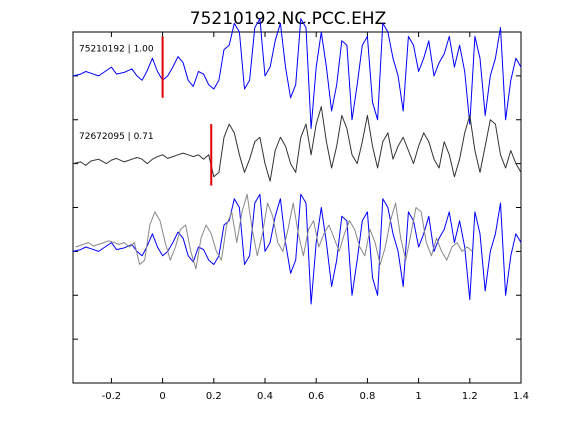 This screenshot has height=432, width=576. I want to click on x-tick-label: 1, so click(418, 396).